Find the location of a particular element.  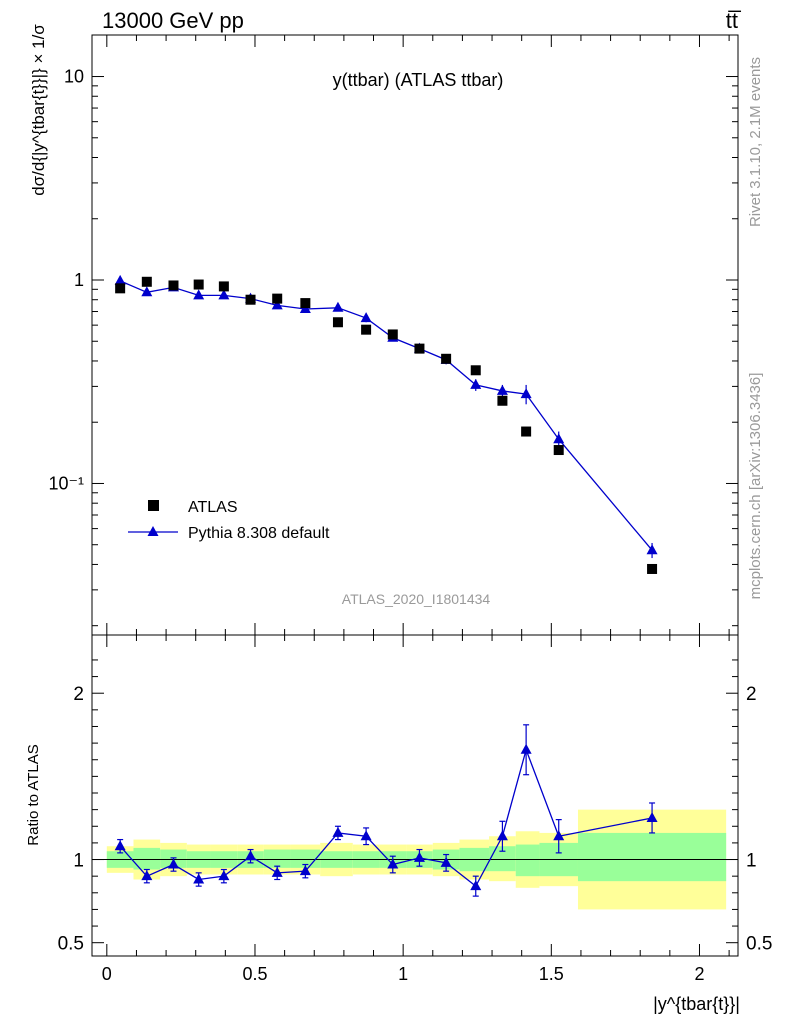

ratio-y-tick-label-right: 2 is located at coordinates (751, 694).